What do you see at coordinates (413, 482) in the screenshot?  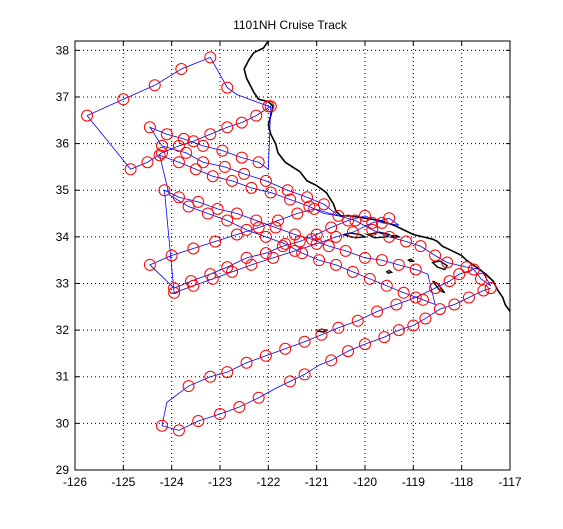 I see `x-tick-label: -119` at bounding box center [413, 482].